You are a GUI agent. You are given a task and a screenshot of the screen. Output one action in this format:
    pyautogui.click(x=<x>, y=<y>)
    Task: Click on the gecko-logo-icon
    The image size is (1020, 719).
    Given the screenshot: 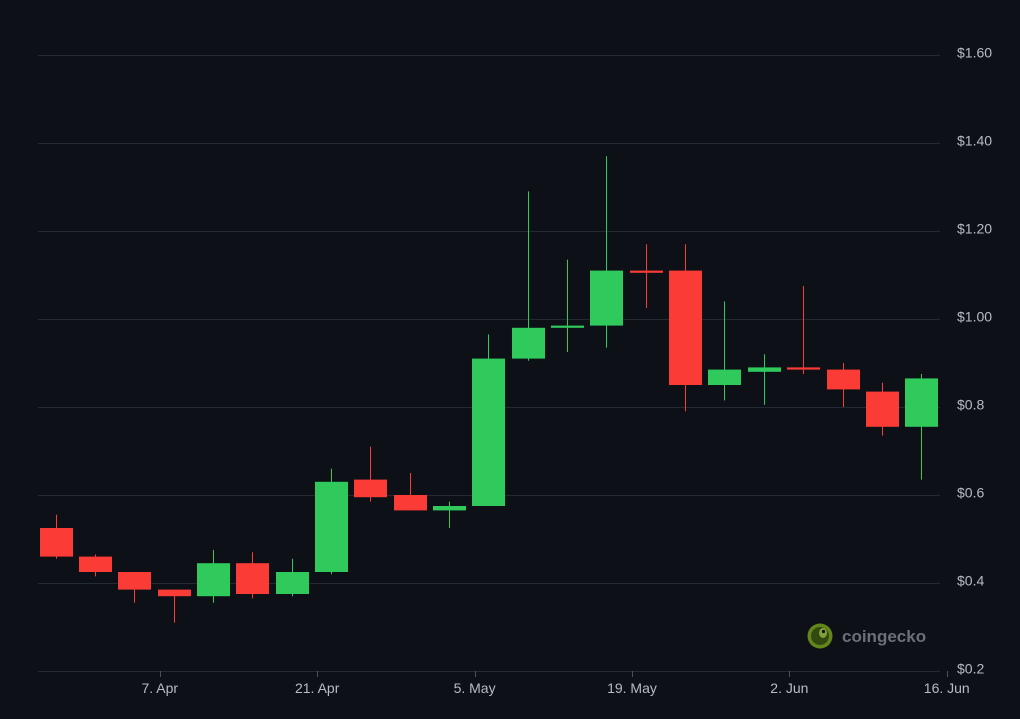 What is the action you would take?
    pyautogui.click(x=820, y=636)
    